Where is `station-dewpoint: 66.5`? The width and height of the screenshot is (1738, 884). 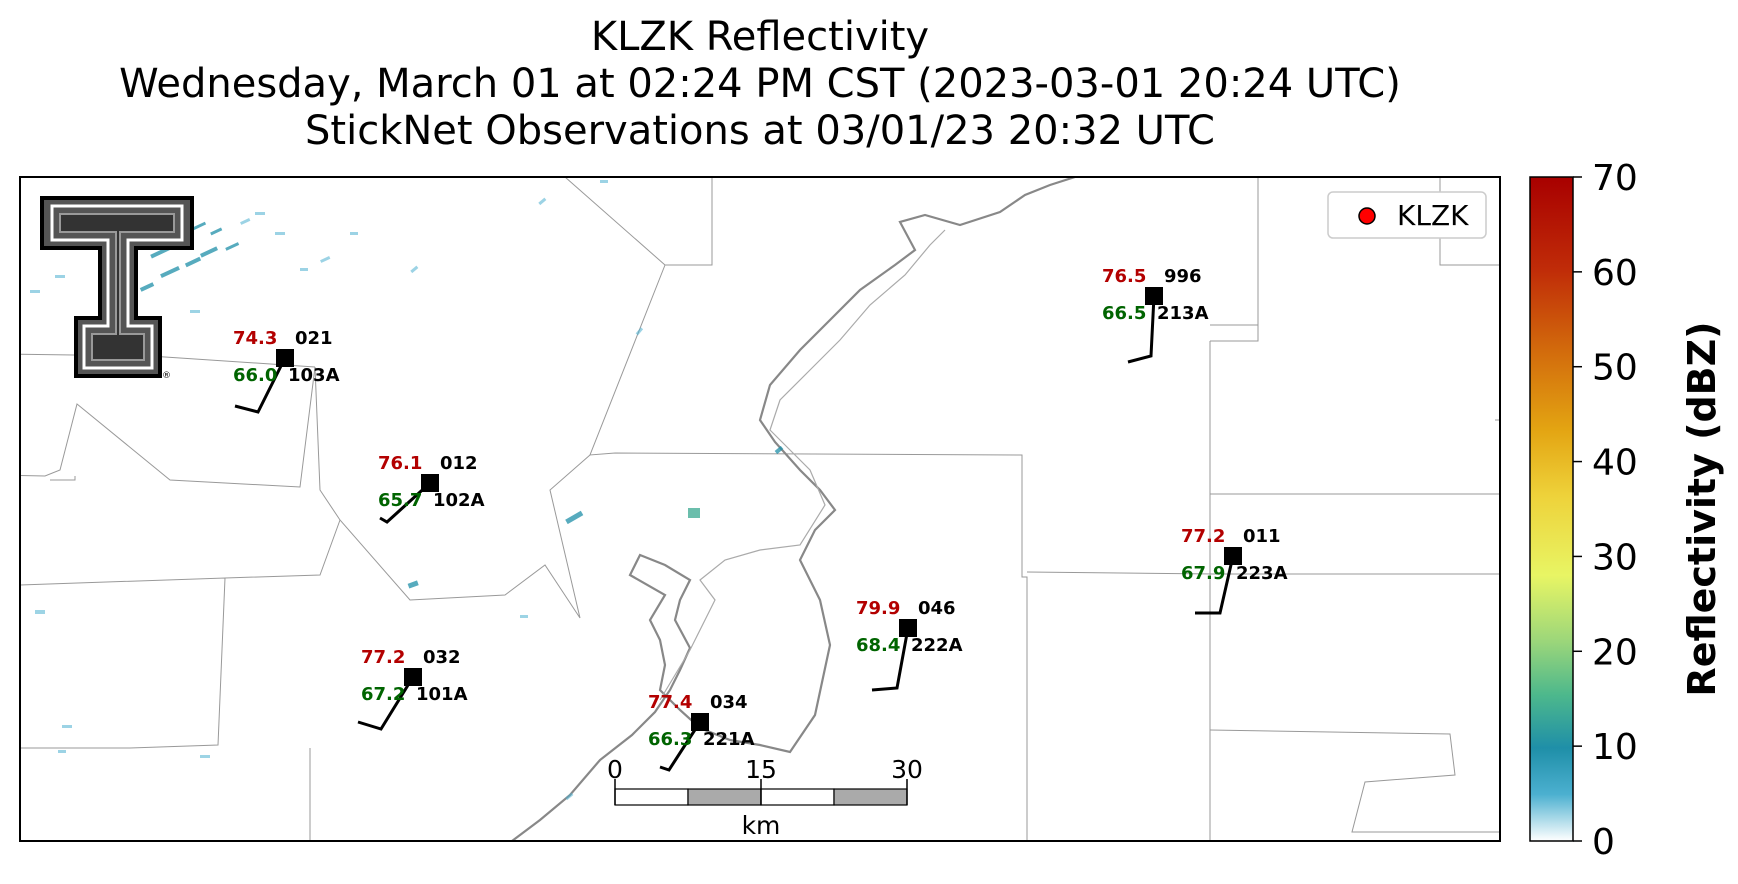 station-dewpoint: 66.5 is located at coordinates (1124, 313).